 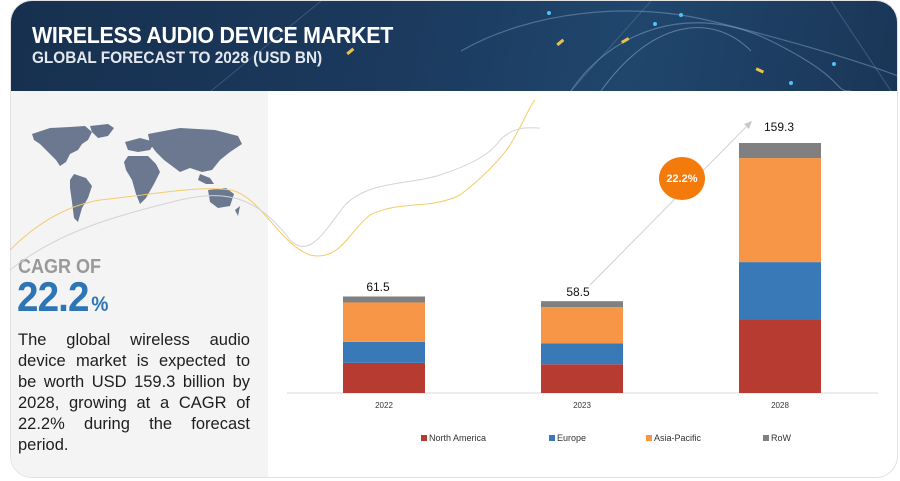 I want to click on total-label: 61.5, so click(x=378, y=287).